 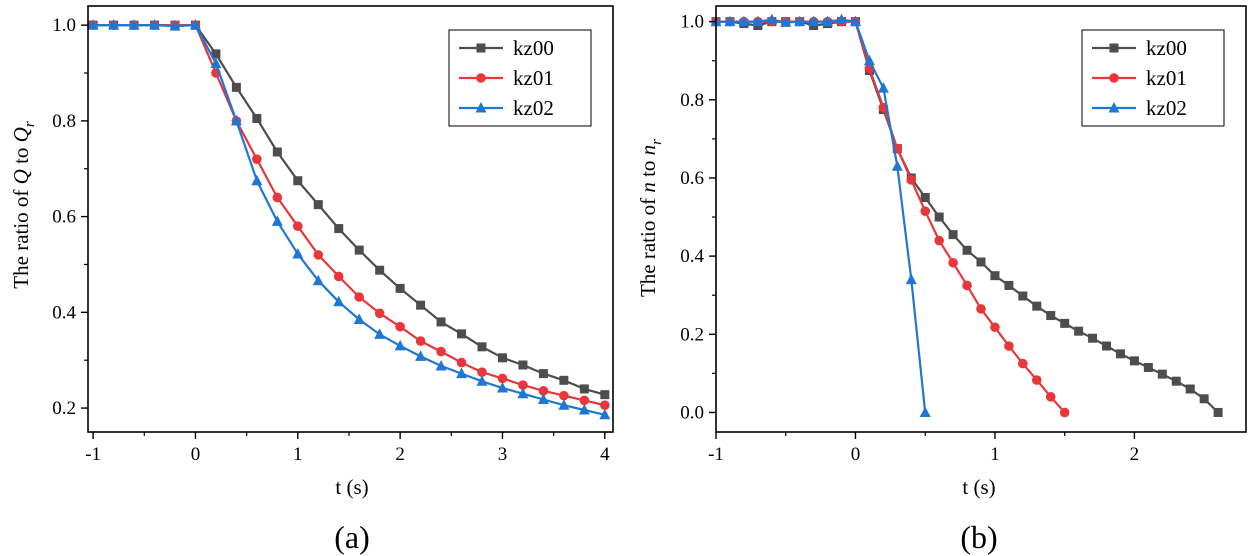 I want to click on legend-entry-kz01-b: kz01, so click(x=1139, y=78).